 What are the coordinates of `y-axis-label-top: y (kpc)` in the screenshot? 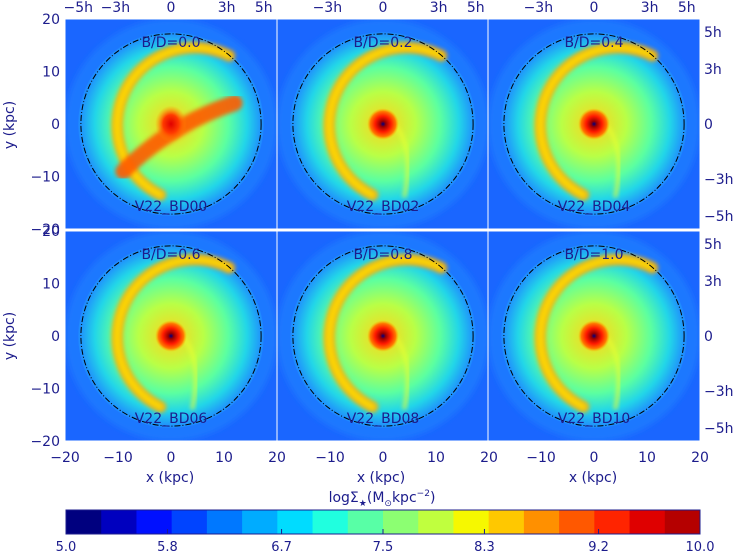 It's located at (10, 125).